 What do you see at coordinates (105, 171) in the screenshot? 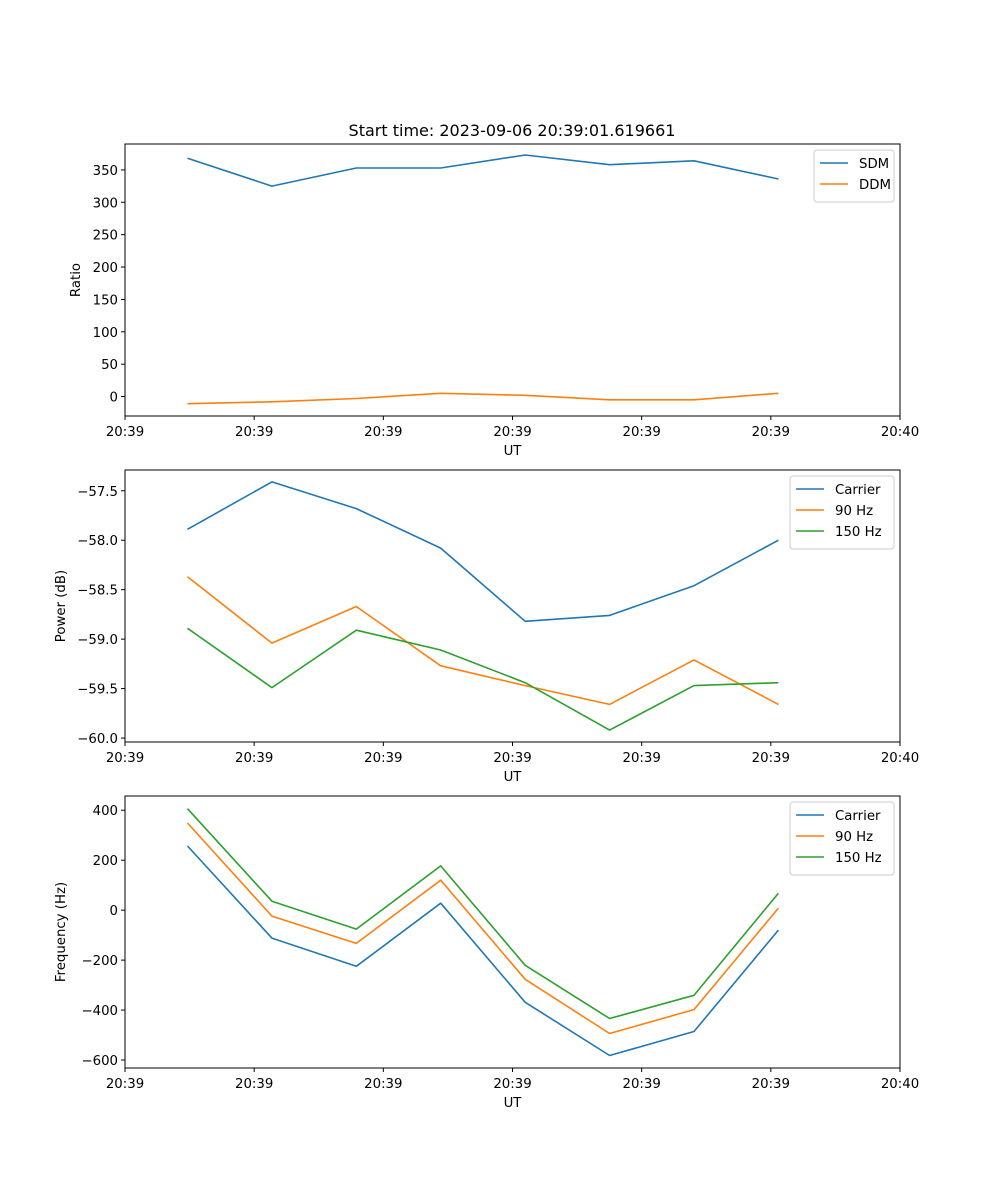
I see `y-tick-label: 350` at bounding box center [105, 171].